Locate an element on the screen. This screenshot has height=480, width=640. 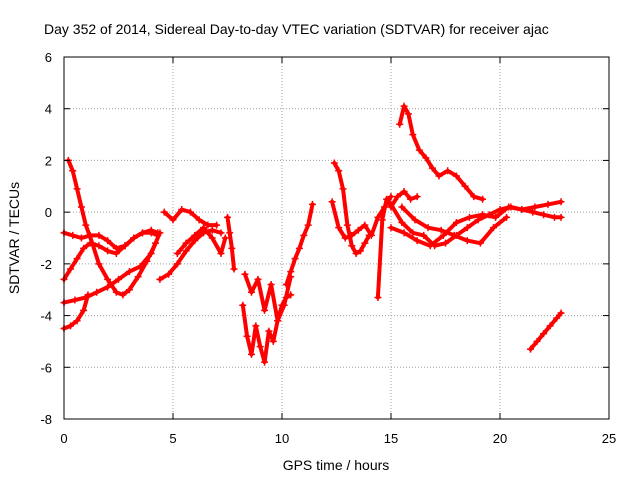
y-tick-label: 2 is located at coordinates (48, 160).